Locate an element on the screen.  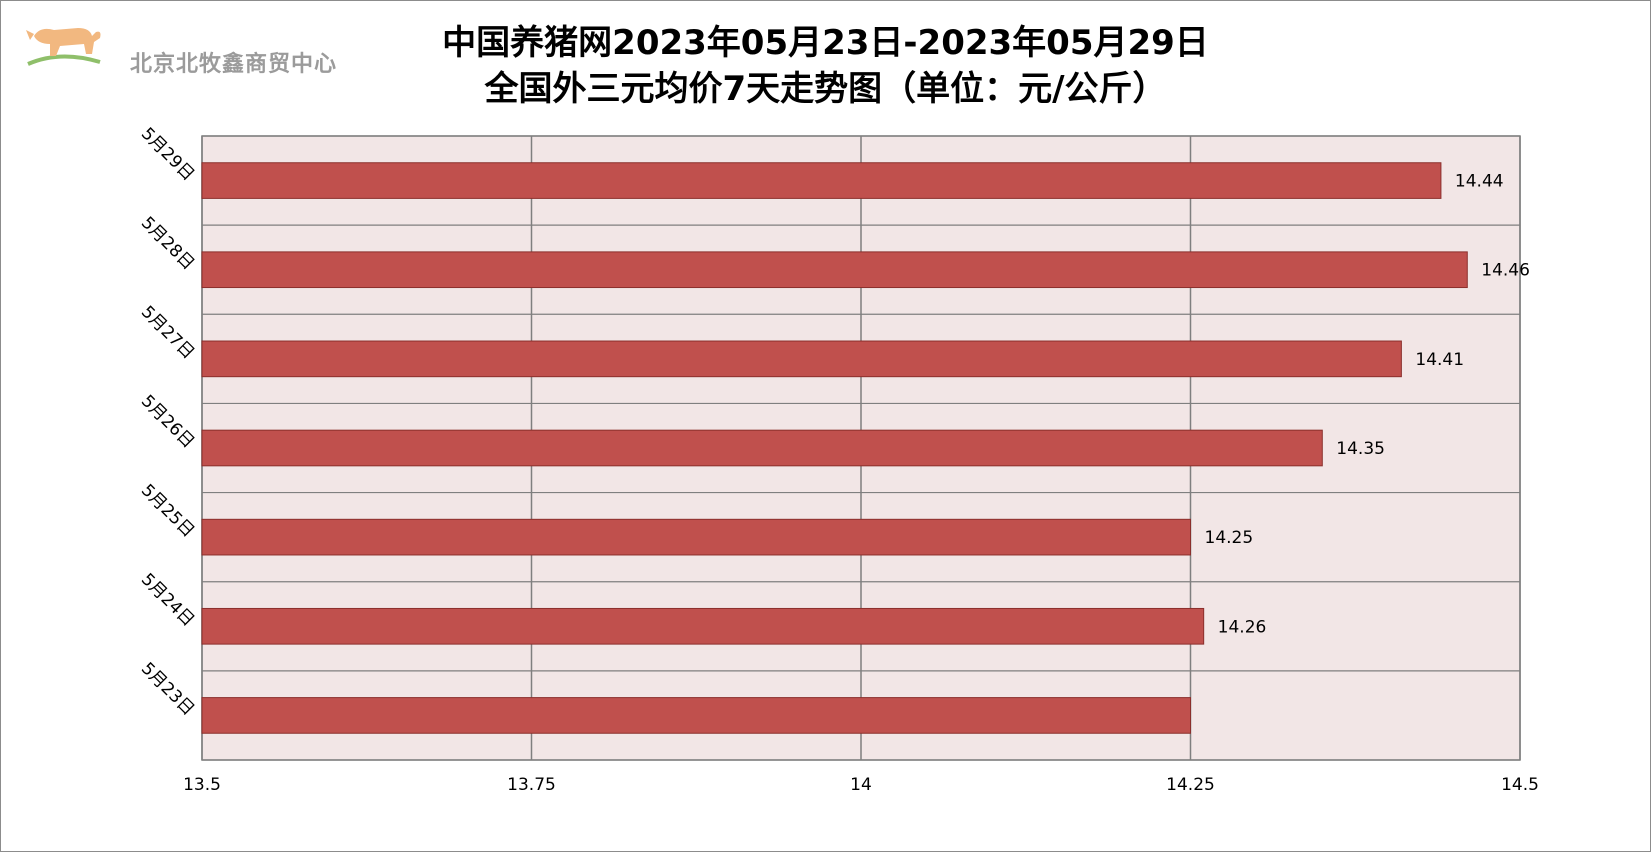
bar-label: 14.26 is located at coordinates (1242, 627).